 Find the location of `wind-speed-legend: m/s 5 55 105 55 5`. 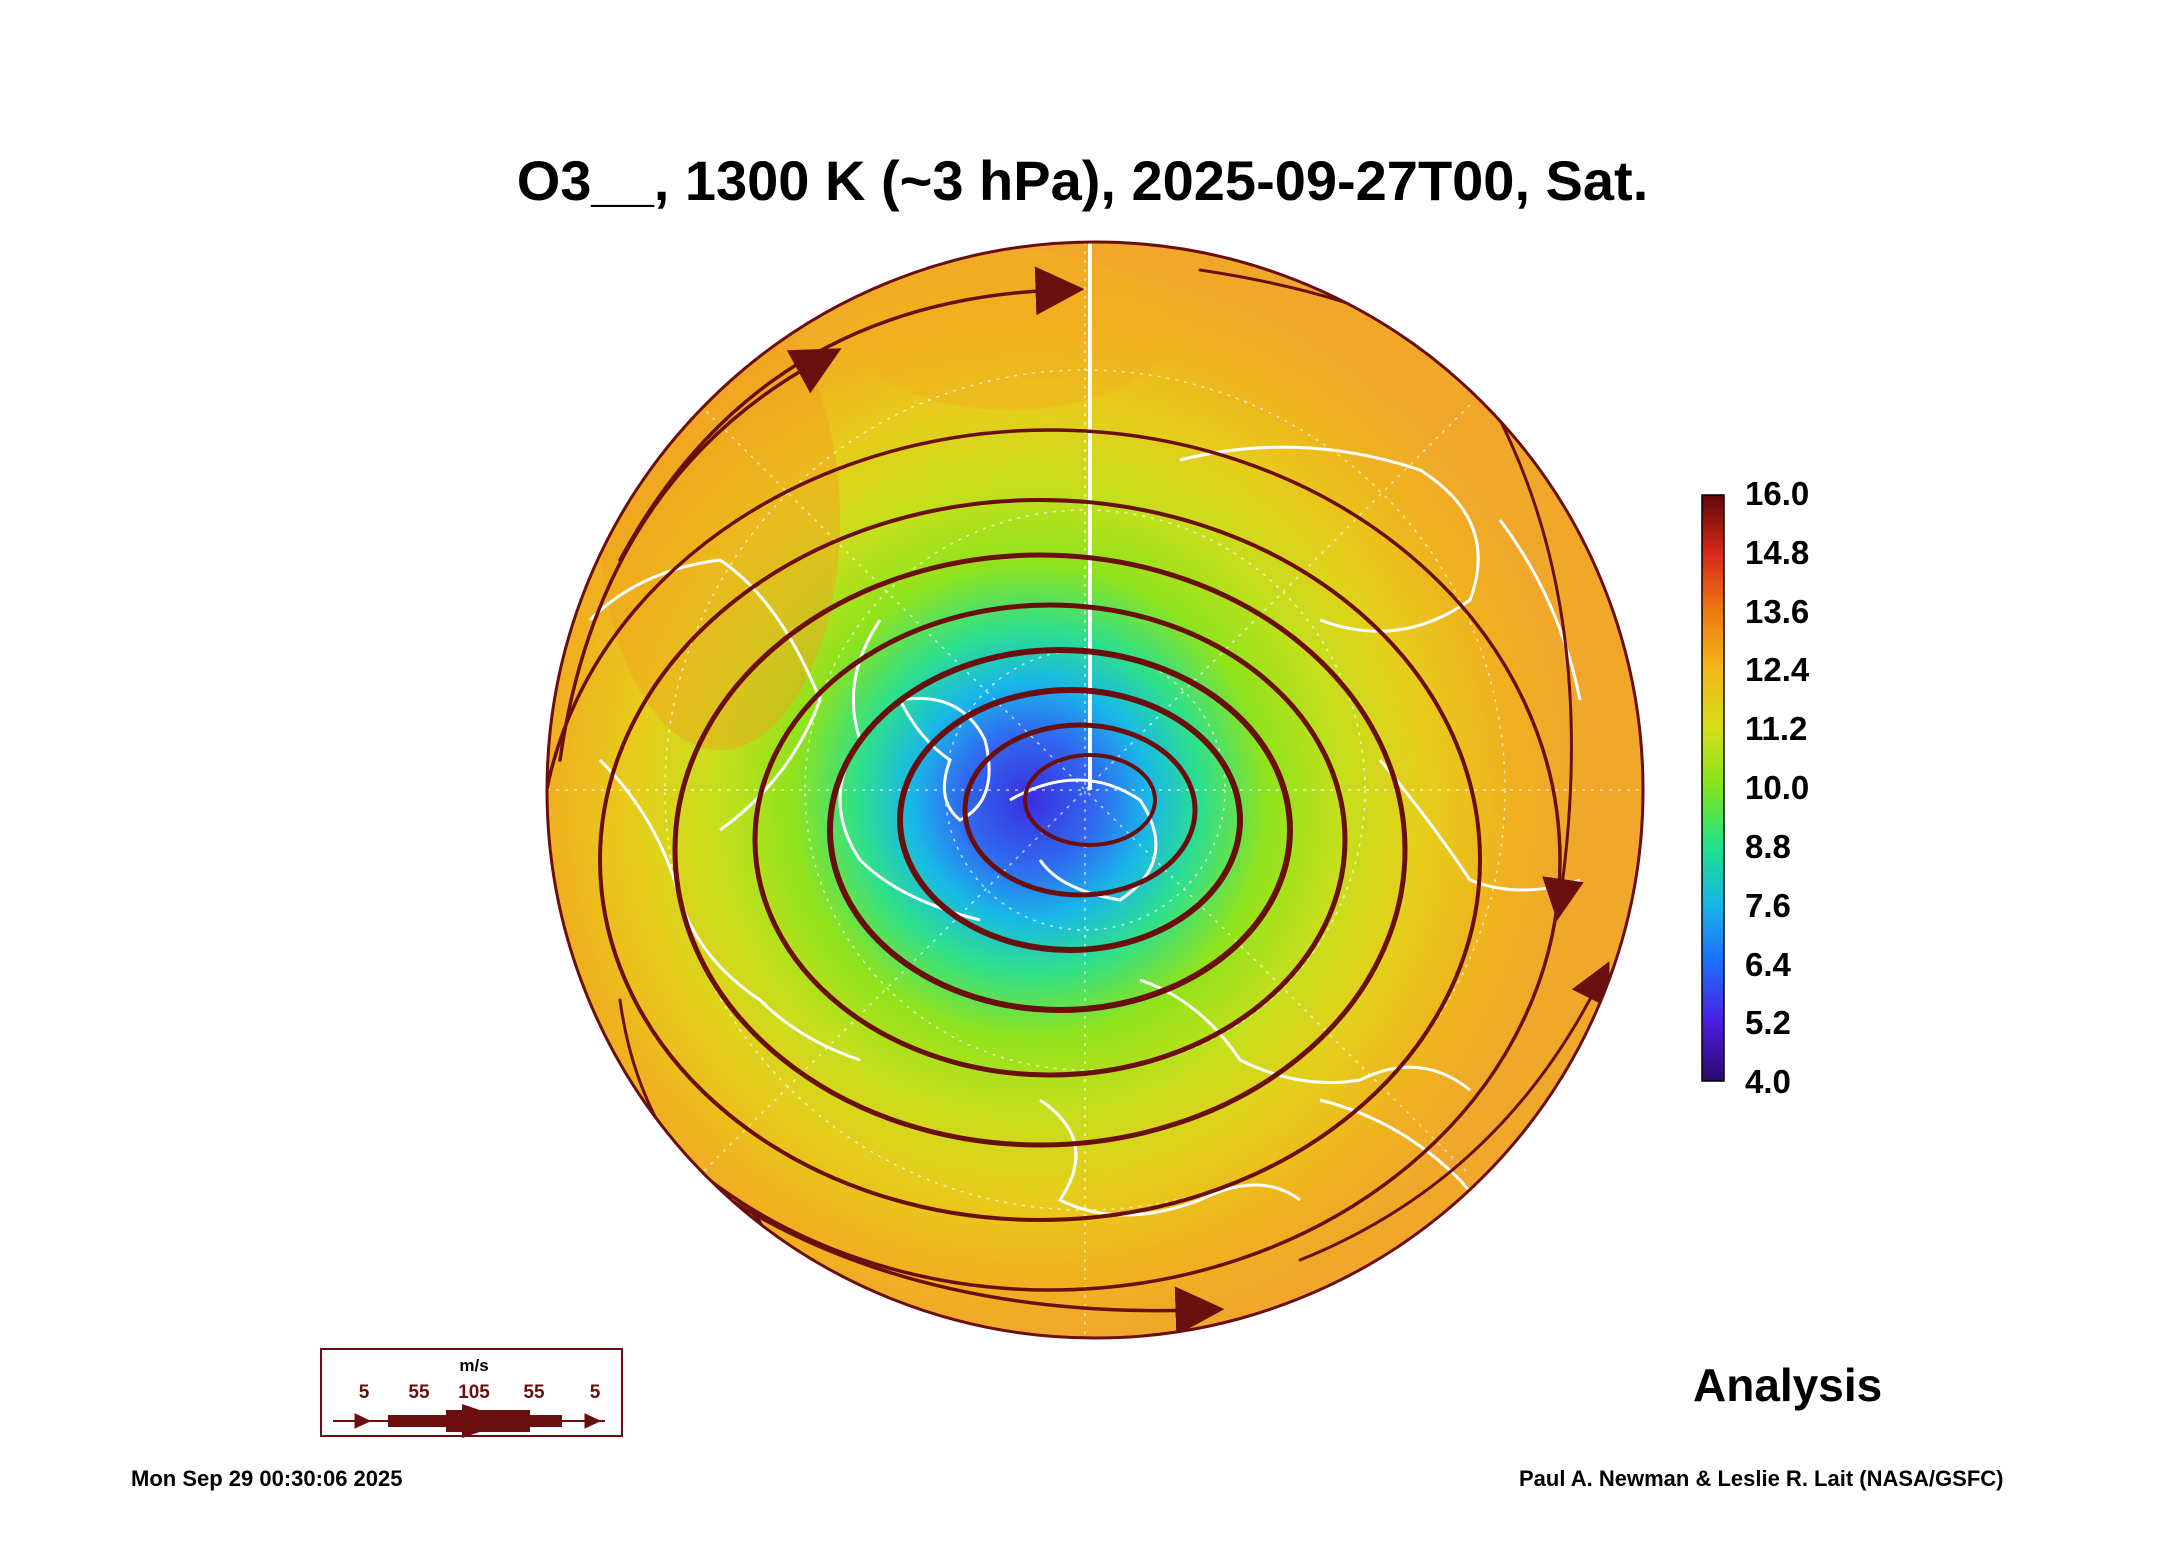

wind-speed-legend: m/s 5 55 105 55 5 is located at coordinates (471, 1392).